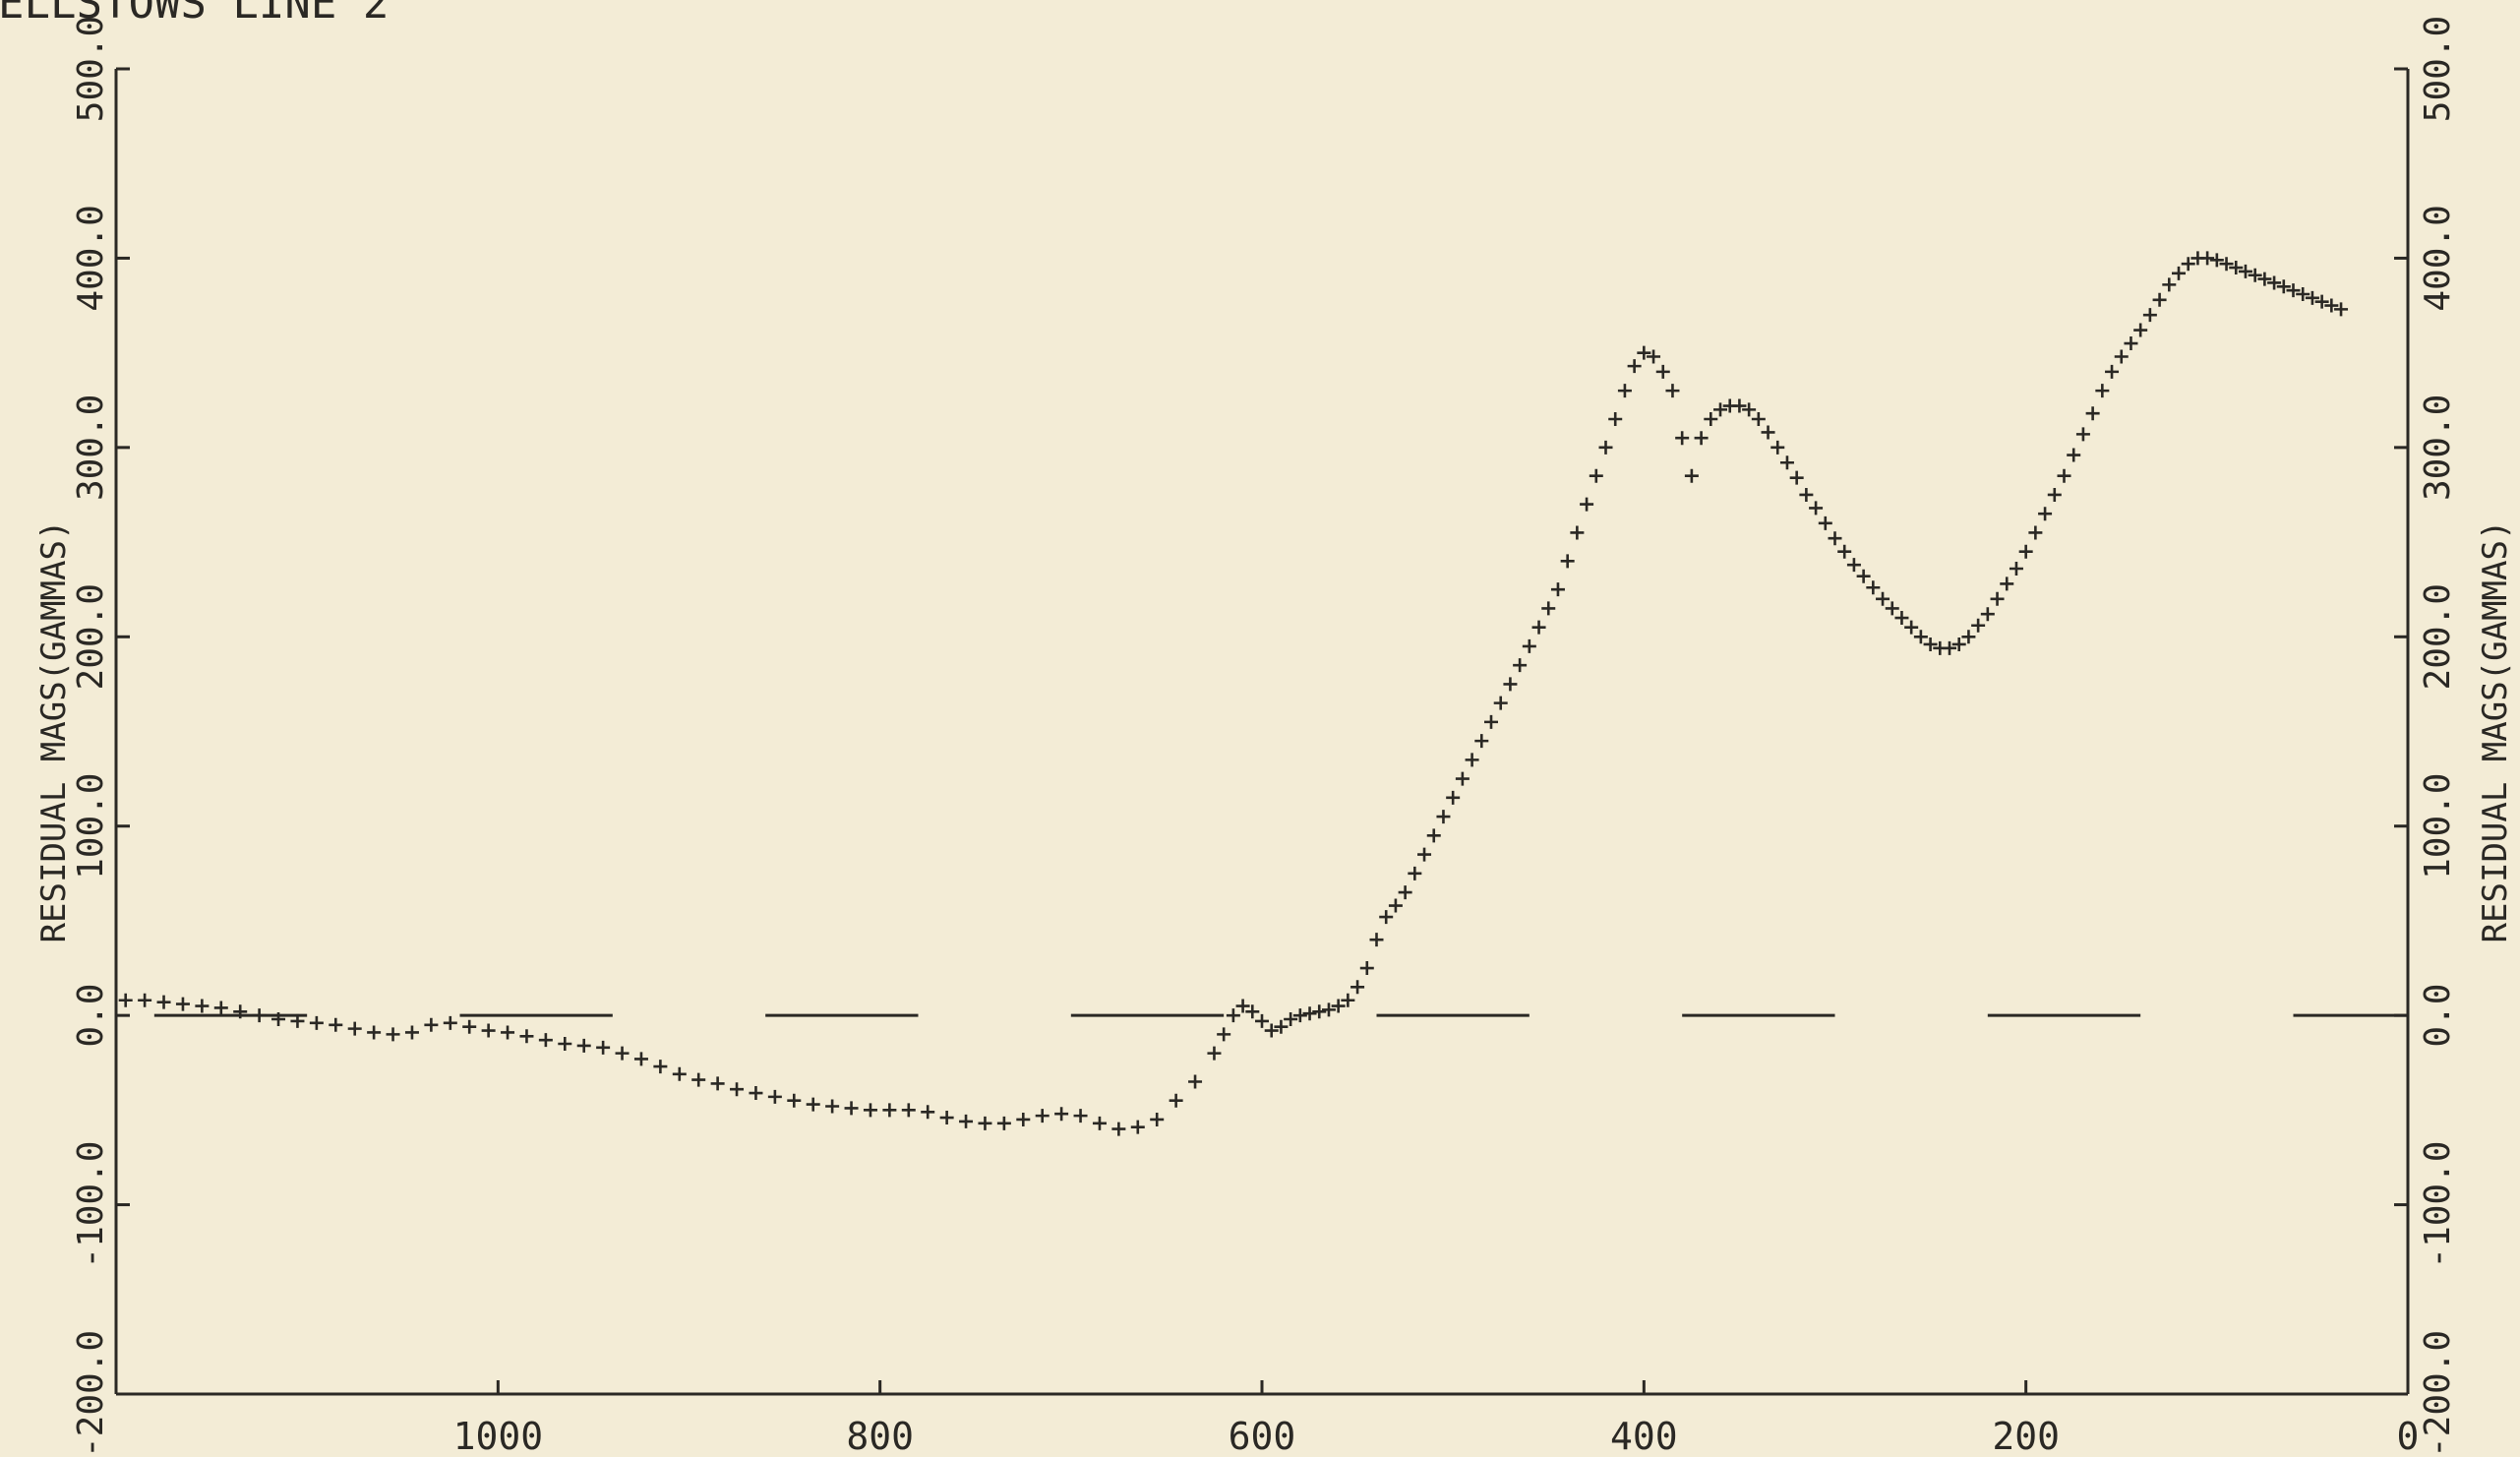 This screenshot has width=2520, height=1457. Describe the element at coordinates (91, 1393) in the screenshot. I see `y-tick-label-left: -200.0` at that location.